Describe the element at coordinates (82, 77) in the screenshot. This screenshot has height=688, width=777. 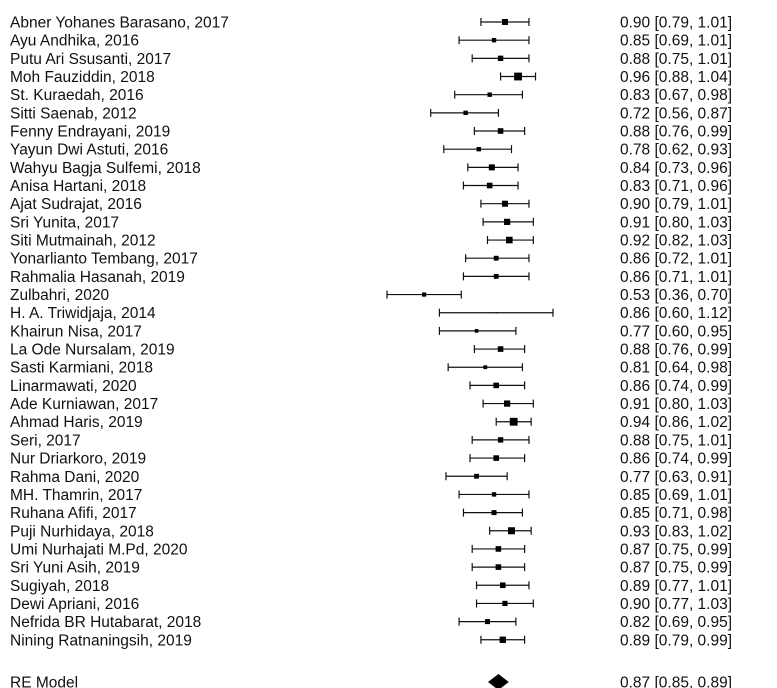
I see `study-label: Moh Fauziddin, 2018` at that location.